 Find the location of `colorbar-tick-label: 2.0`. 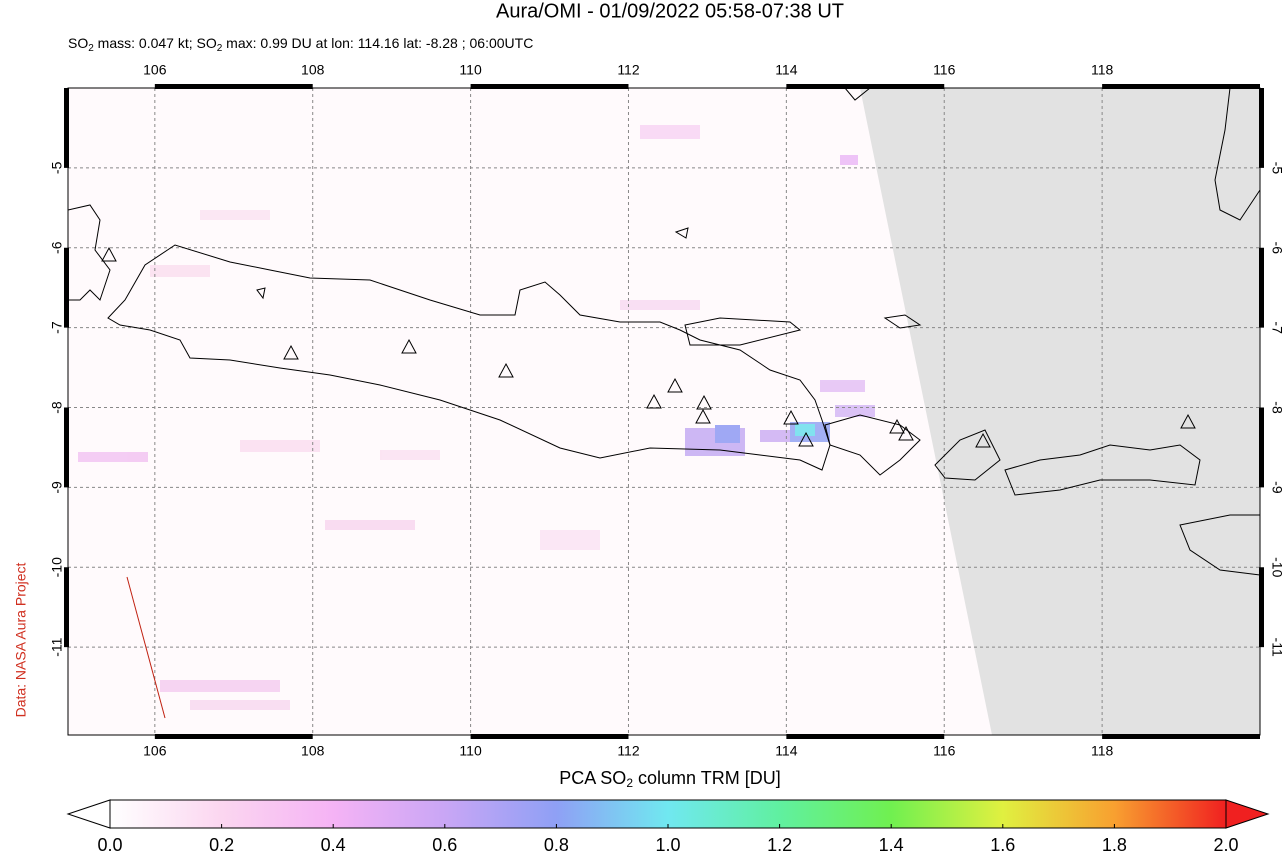

colorbar-tick-label: 2.0 is located at coordinates (1225, 845).